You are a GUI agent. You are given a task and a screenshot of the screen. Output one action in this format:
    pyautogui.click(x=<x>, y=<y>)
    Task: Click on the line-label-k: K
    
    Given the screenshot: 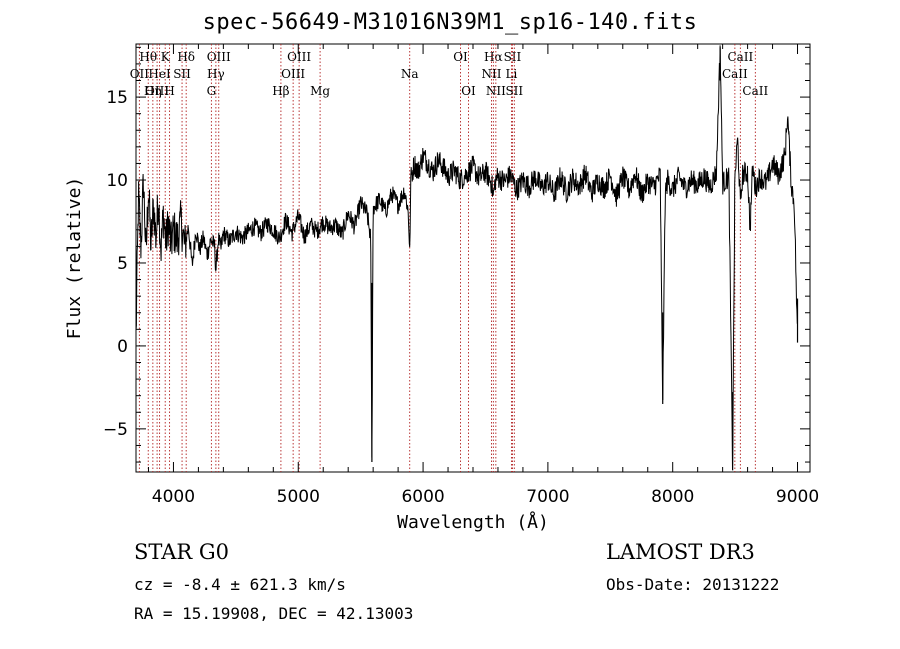 What is the action you would take?
    pyautogui.click(x=166, y=57)
    